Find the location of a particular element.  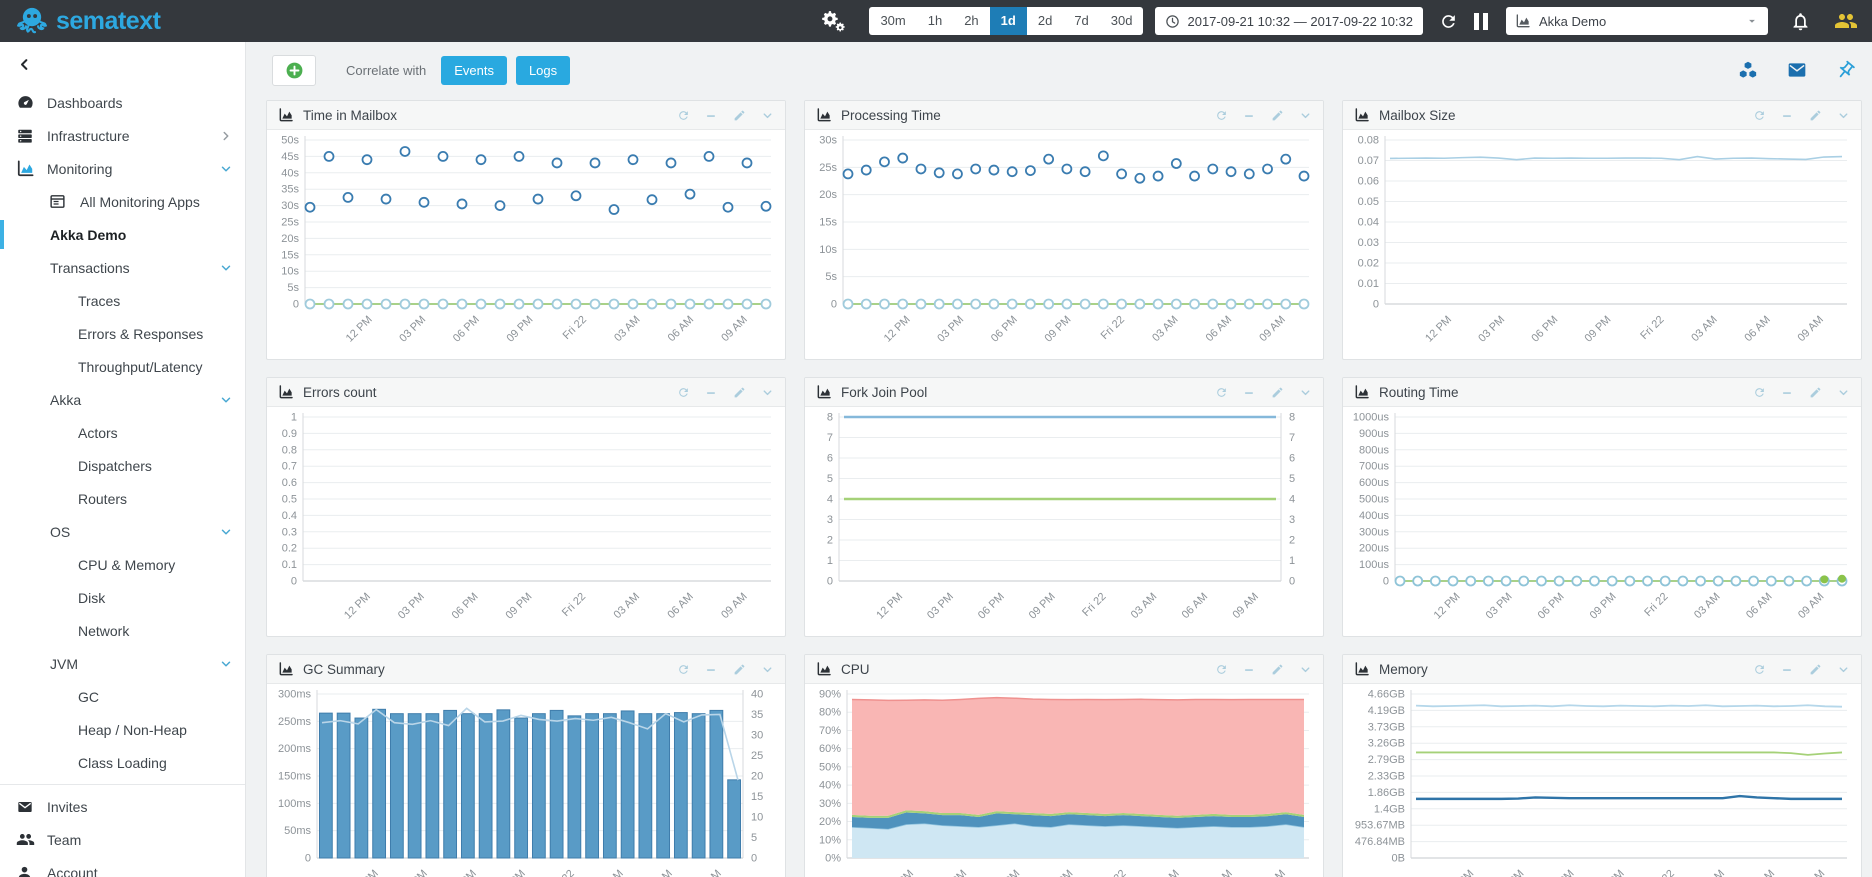

sidebar-item-akka: Akka is located at coordinates (122, 399).